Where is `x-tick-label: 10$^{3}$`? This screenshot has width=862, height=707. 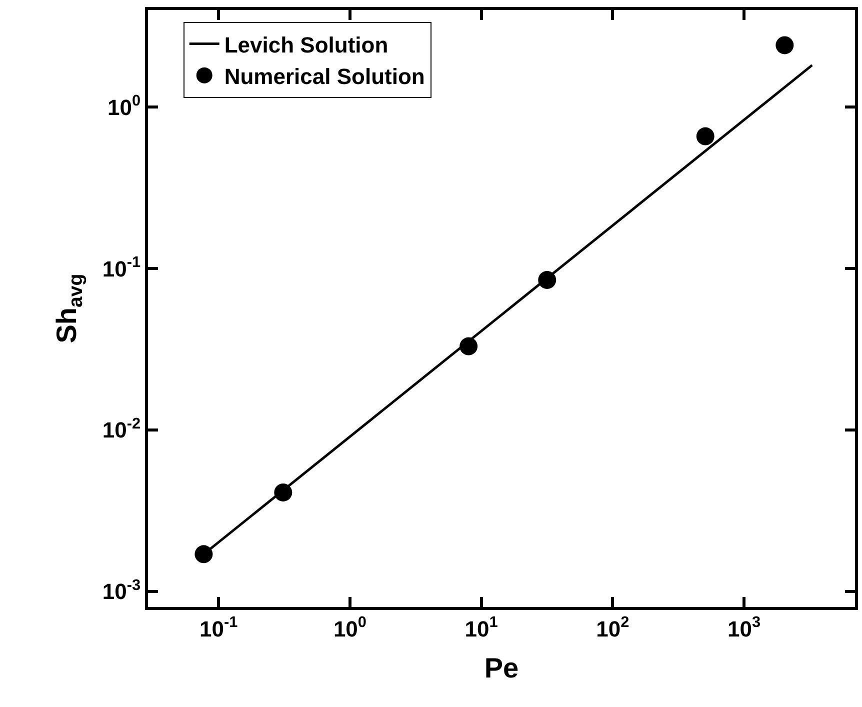 x-tick-label: 10$^{3}$ is located at coordinates (744, 628).